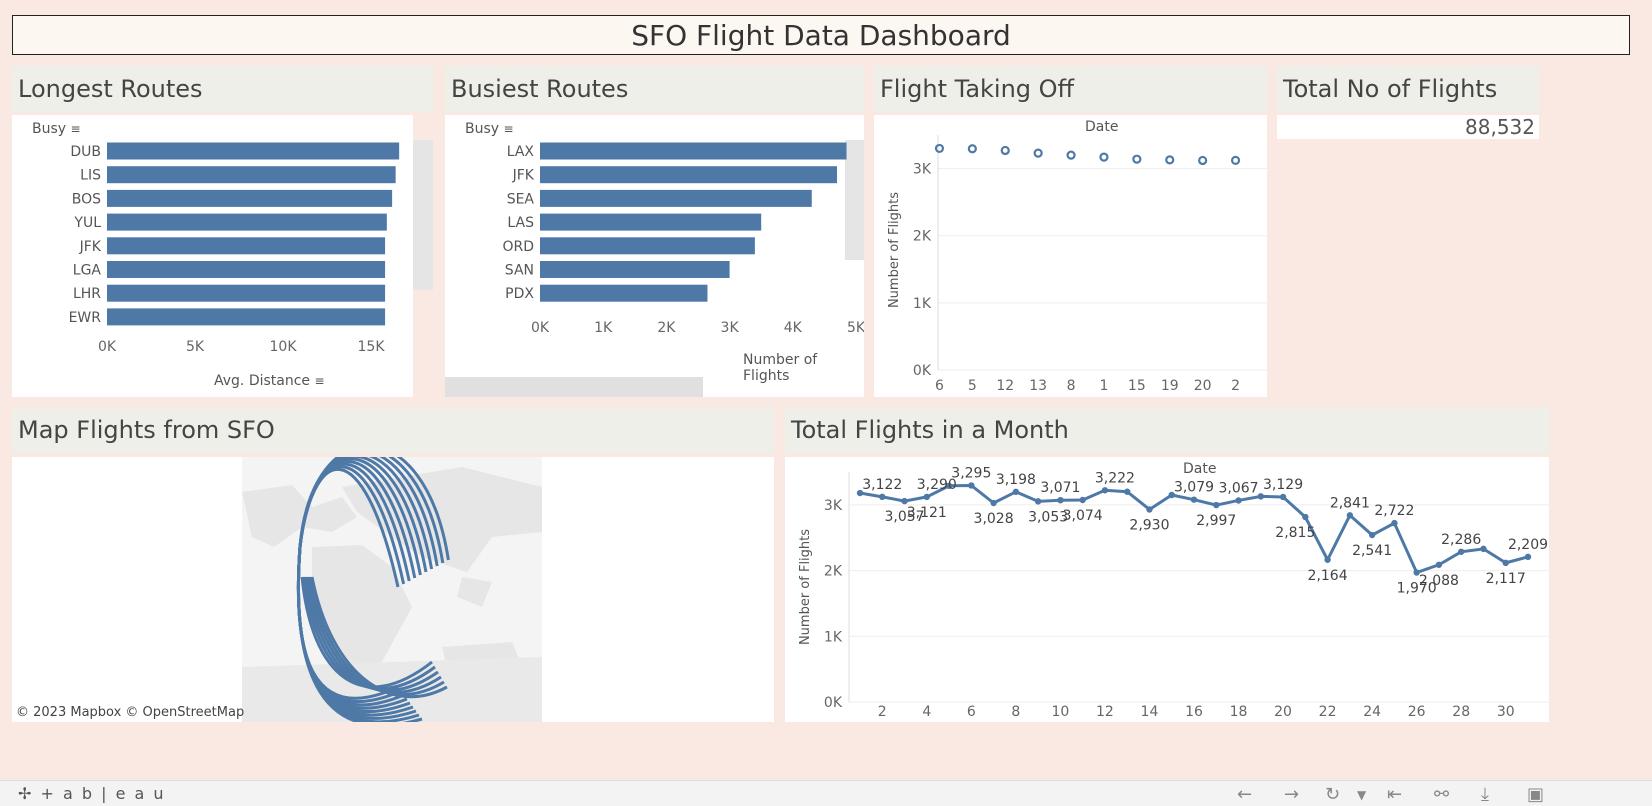  I want to click on x-tick-label: 2K, so click(666, 328).